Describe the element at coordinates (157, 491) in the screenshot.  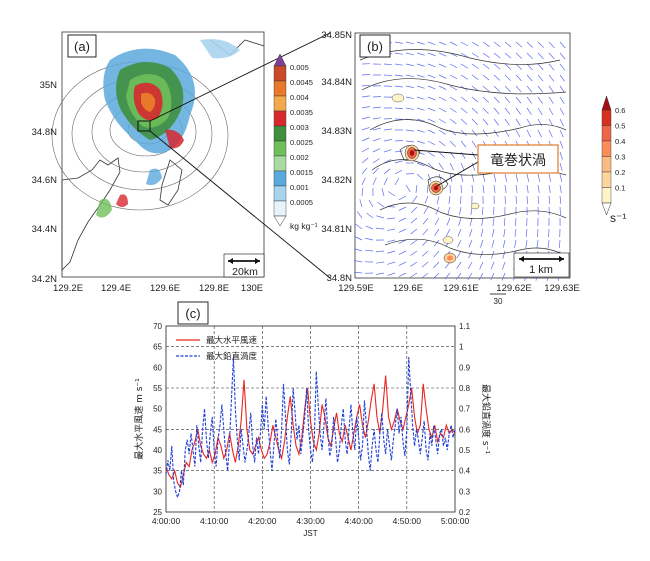
I see `y-tick-label: 30` at that location.